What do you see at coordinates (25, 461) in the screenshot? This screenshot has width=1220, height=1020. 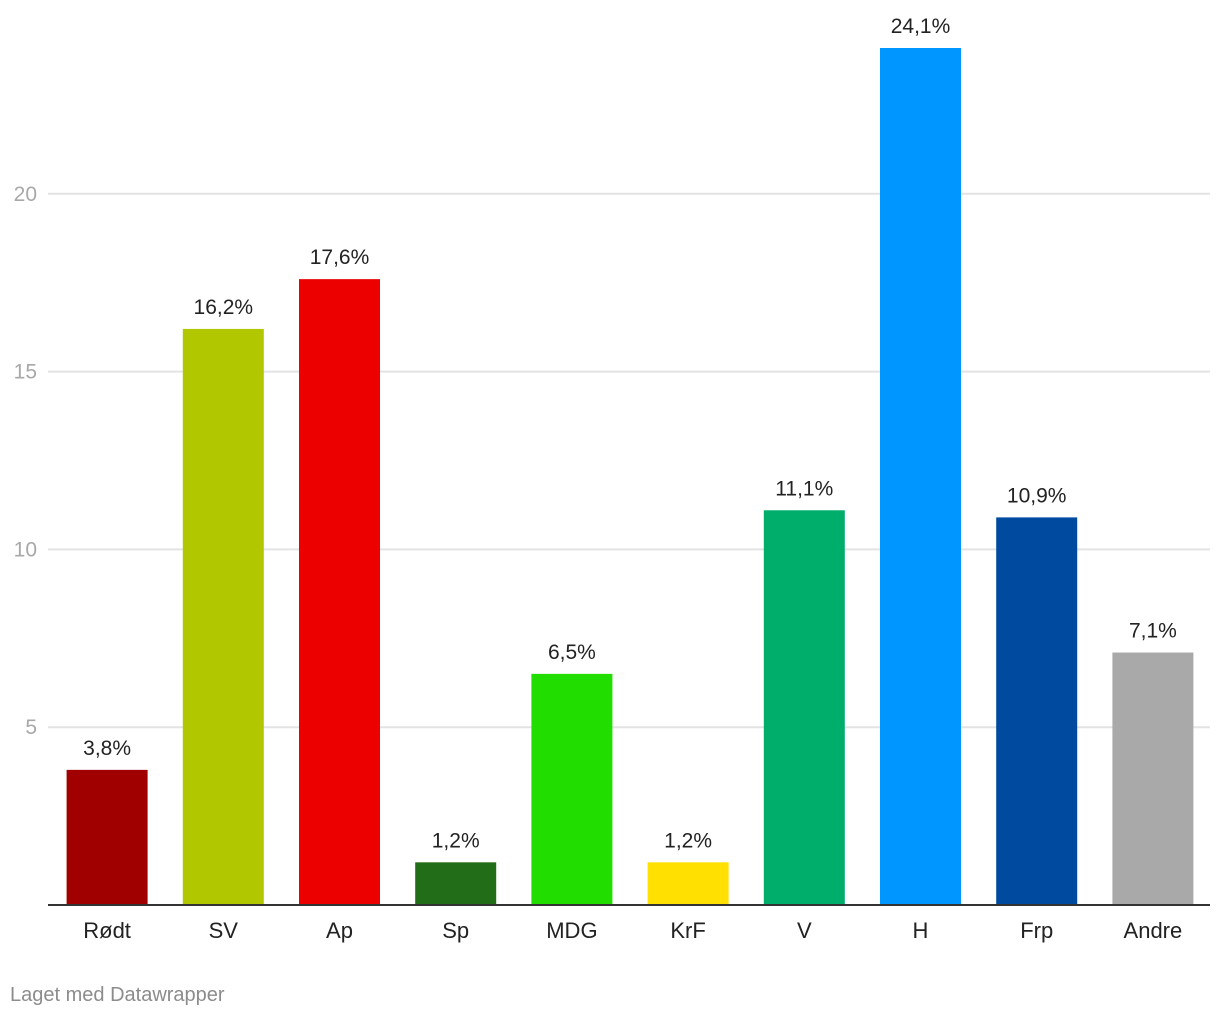 I see `y-axis-ticks: 5 10 15 20` at bounding box center [25, 461].